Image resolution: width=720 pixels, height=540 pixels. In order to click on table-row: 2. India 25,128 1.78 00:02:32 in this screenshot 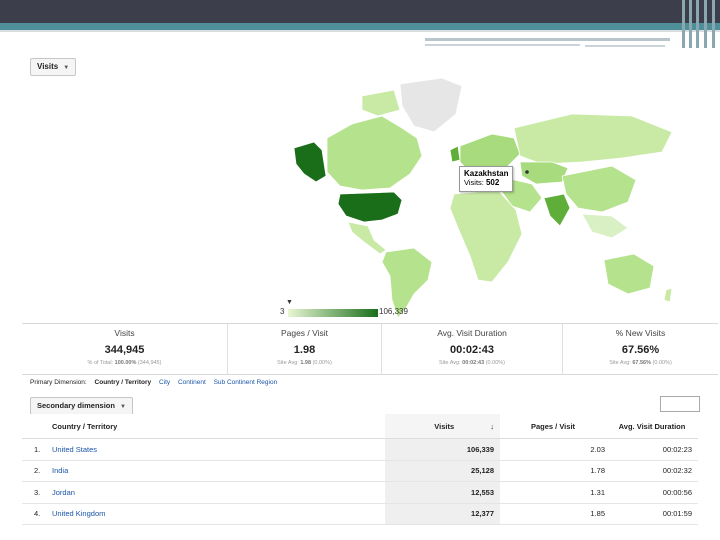, I will do `click(360, 471)`.